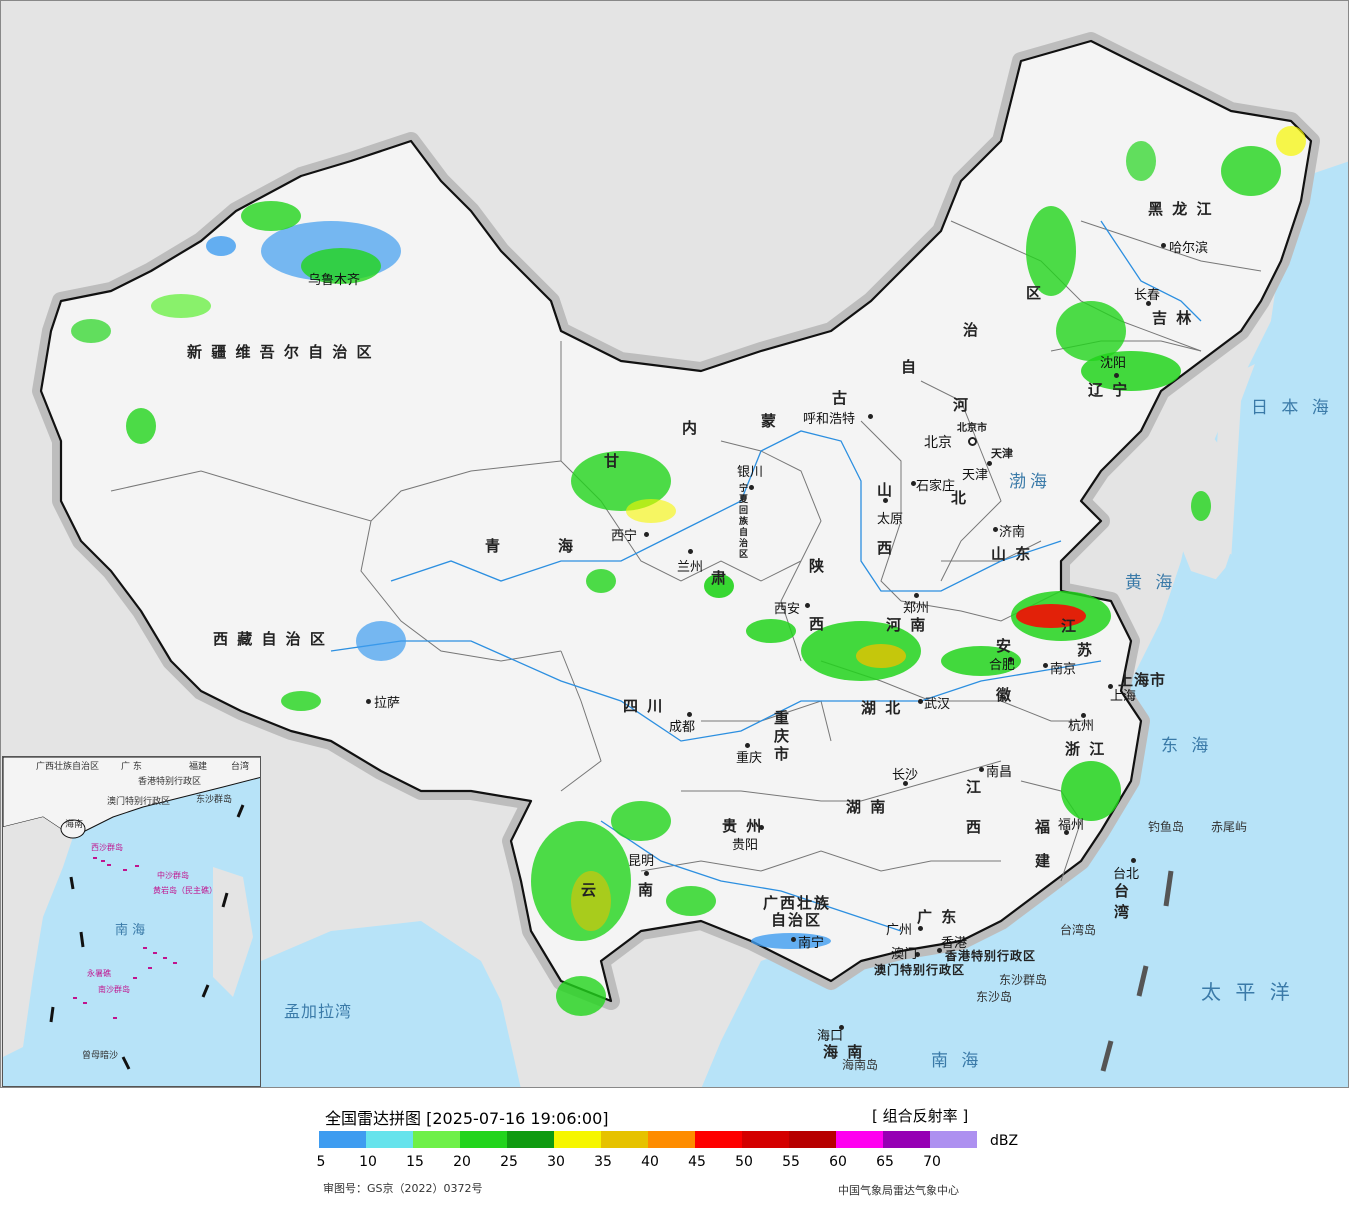  I want to click on province-shandong: 山 东, so click(1012, 554).